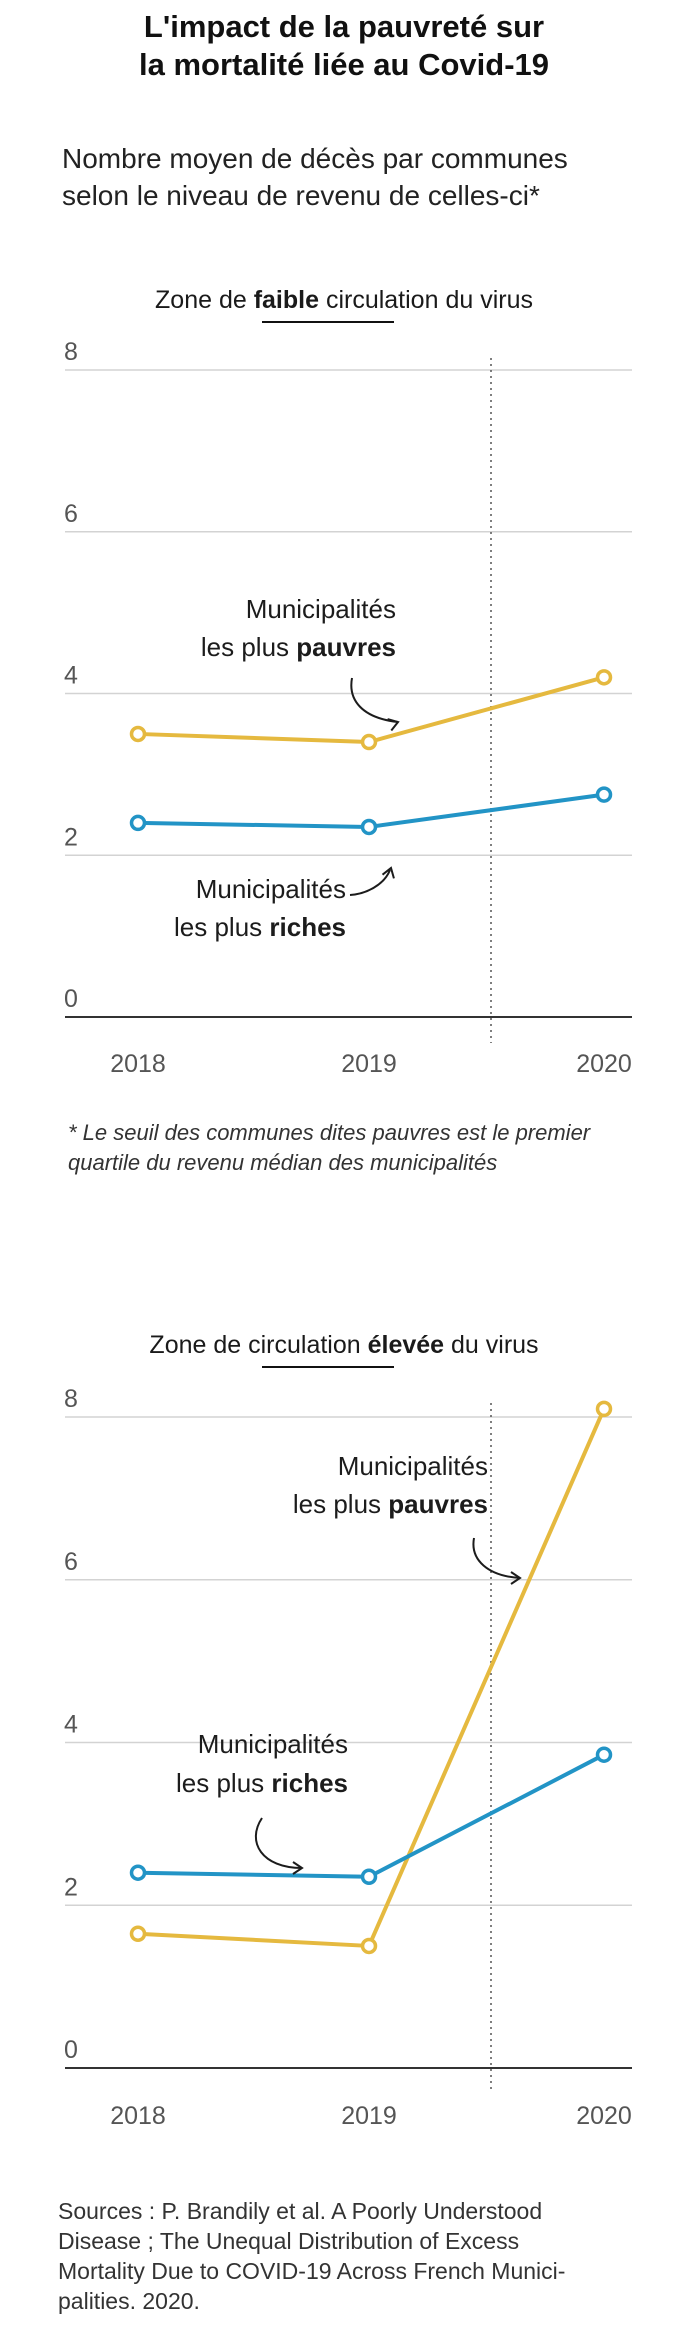 The width and height of the screenshot is (688, 2342). I want to click on panel-1-annotation-rich-line2: les plus riches, so click(260, 927).